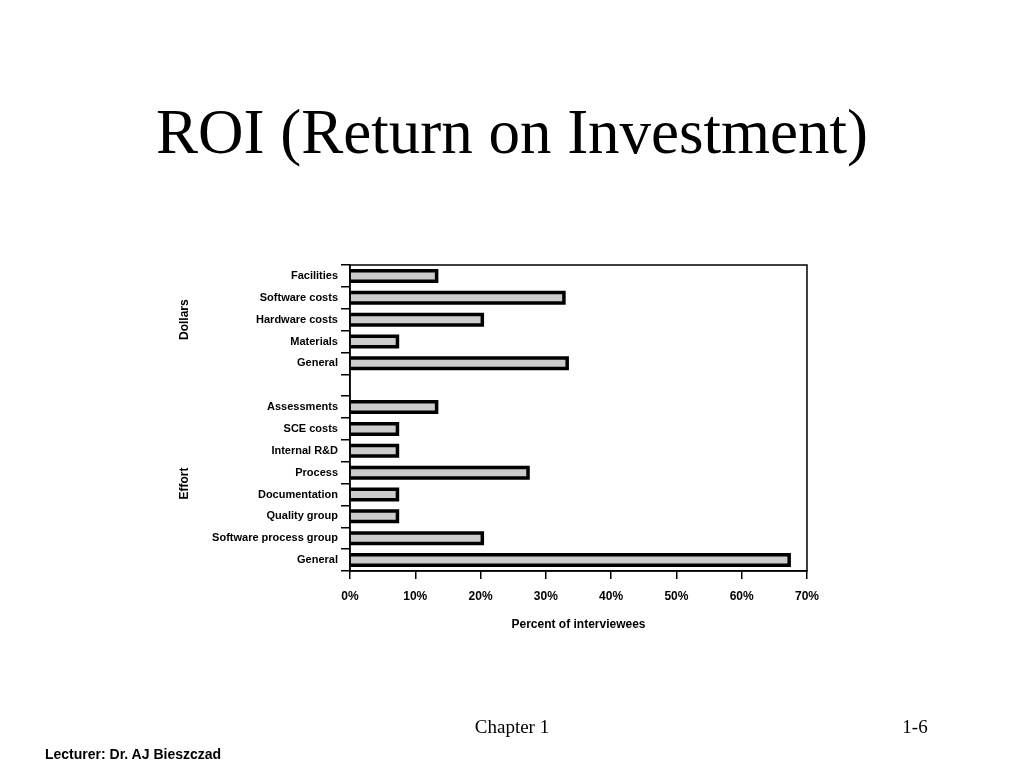 The width and height of the screenshot is (1024, 768). I want to click on x-axis-title: Percent of interviewees, so click(578, 624).